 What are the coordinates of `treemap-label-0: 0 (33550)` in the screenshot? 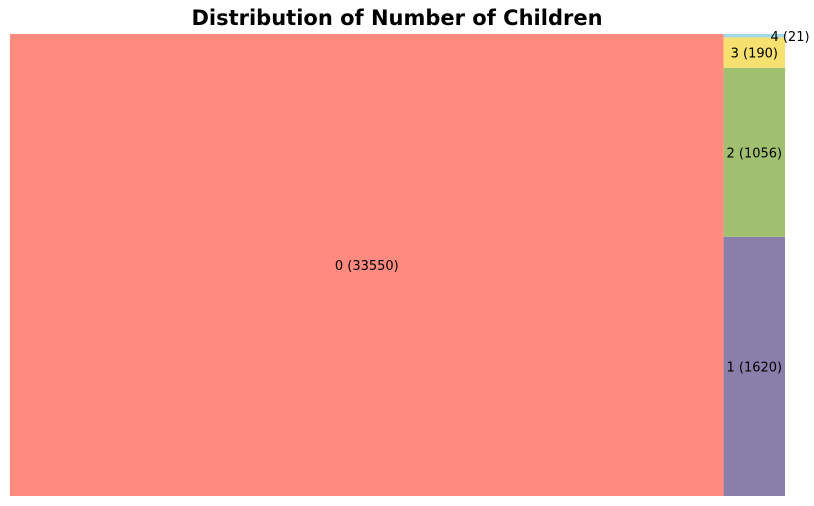 It's located at (367, 266).